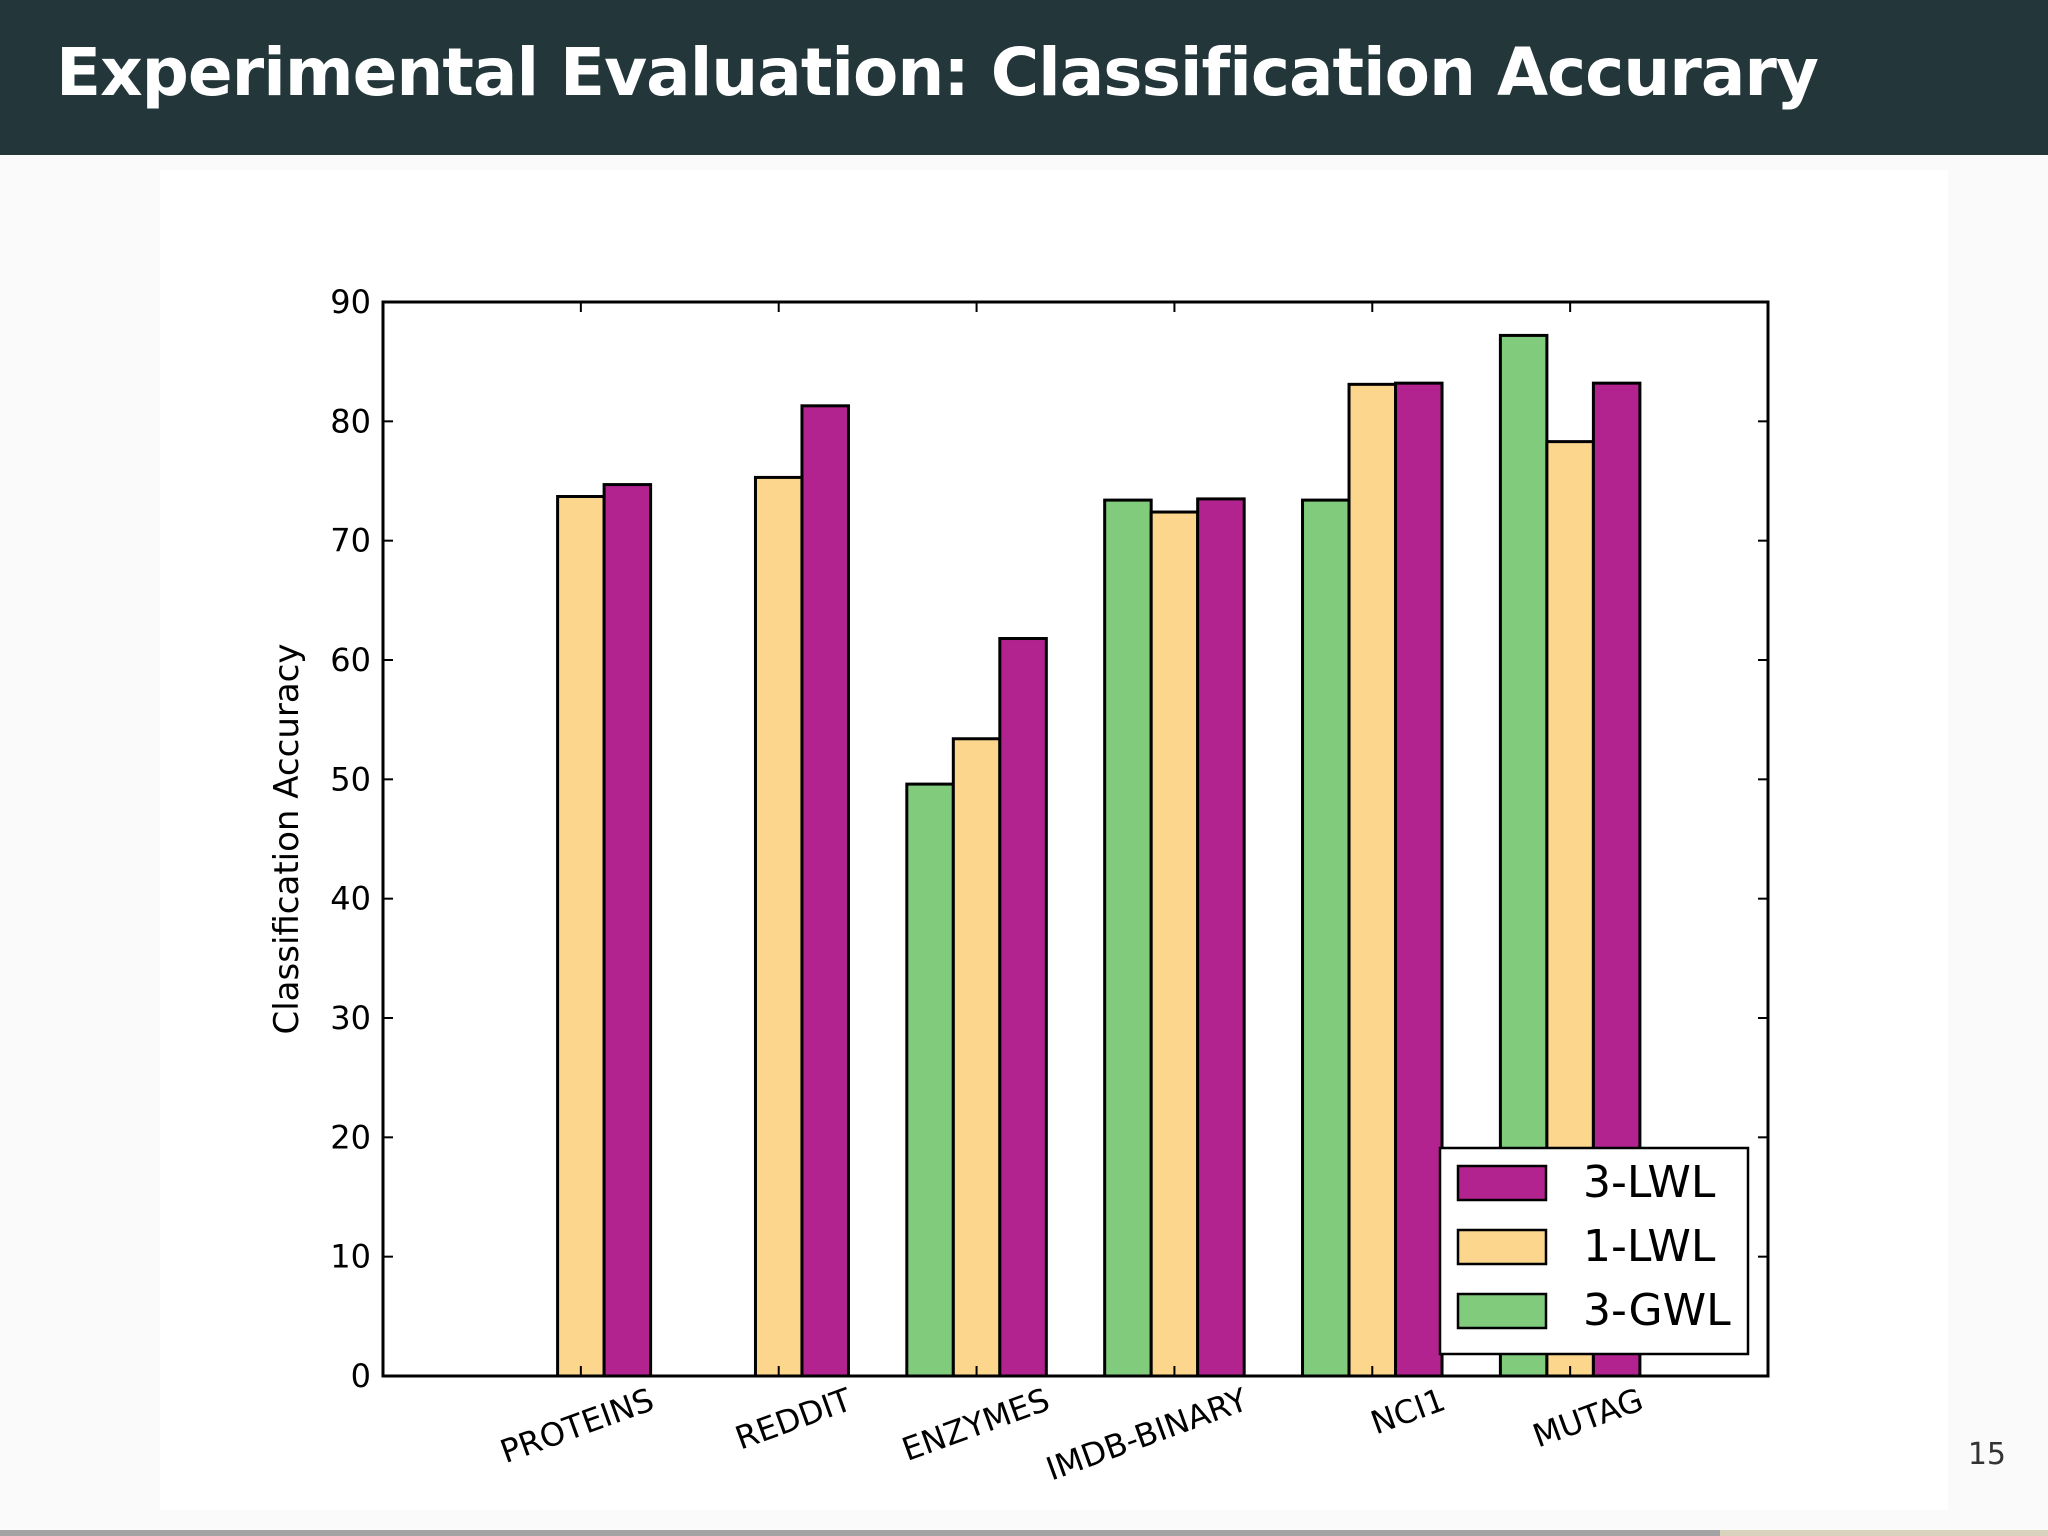  I want to click on y-tick-label: 90, so click(350, 302).